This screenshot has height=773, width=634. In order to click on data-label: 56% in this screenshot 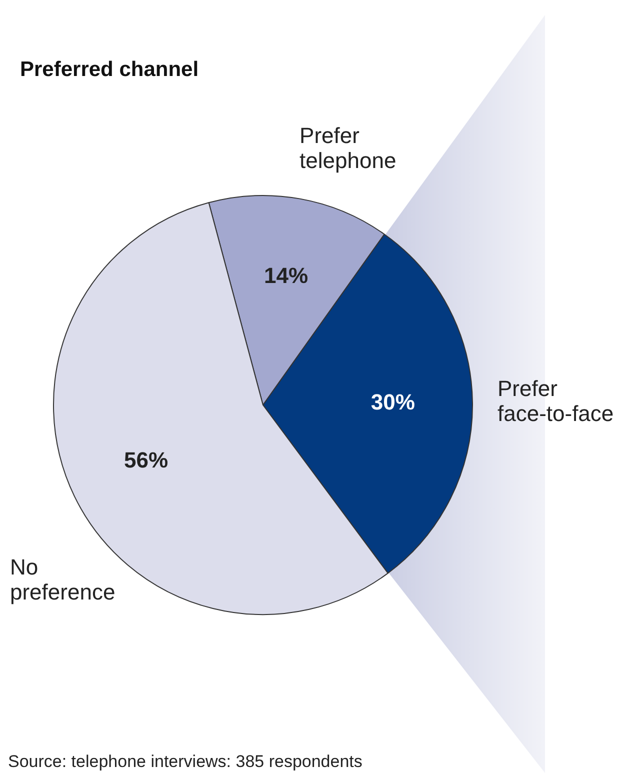, I will do `click(146, 460)`.